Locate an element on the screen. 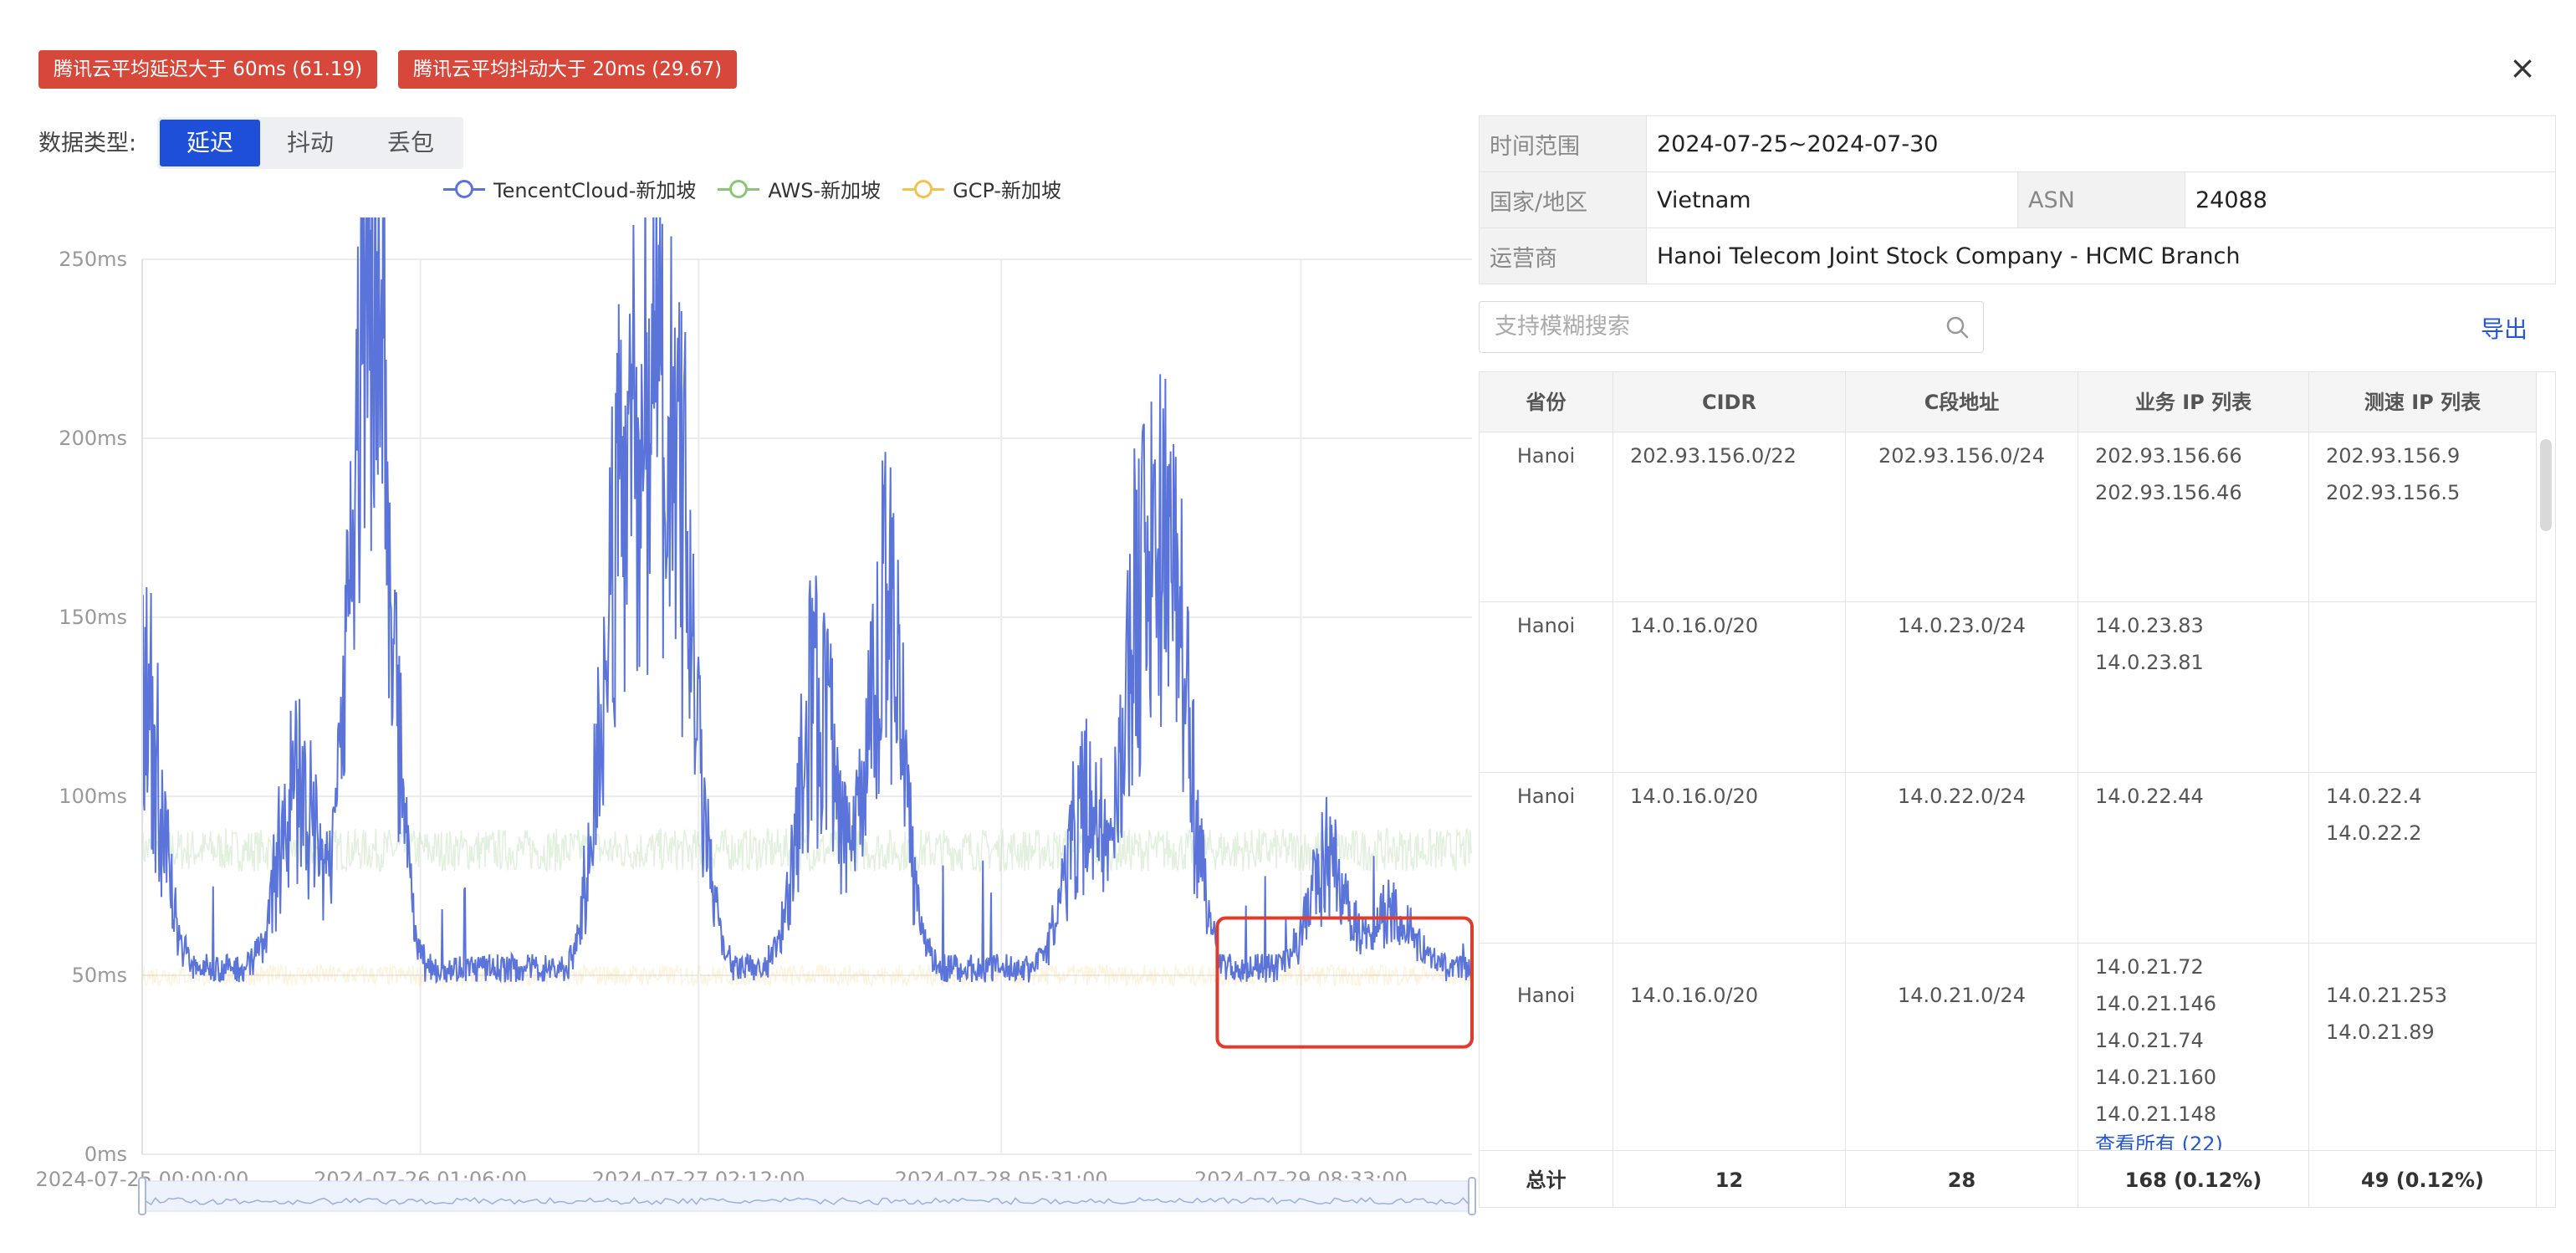 Image resolution: width=2576 pixels, height=1253 pixels. ip-item: 14.0.22.4 is located at coordinates (2374, 796).